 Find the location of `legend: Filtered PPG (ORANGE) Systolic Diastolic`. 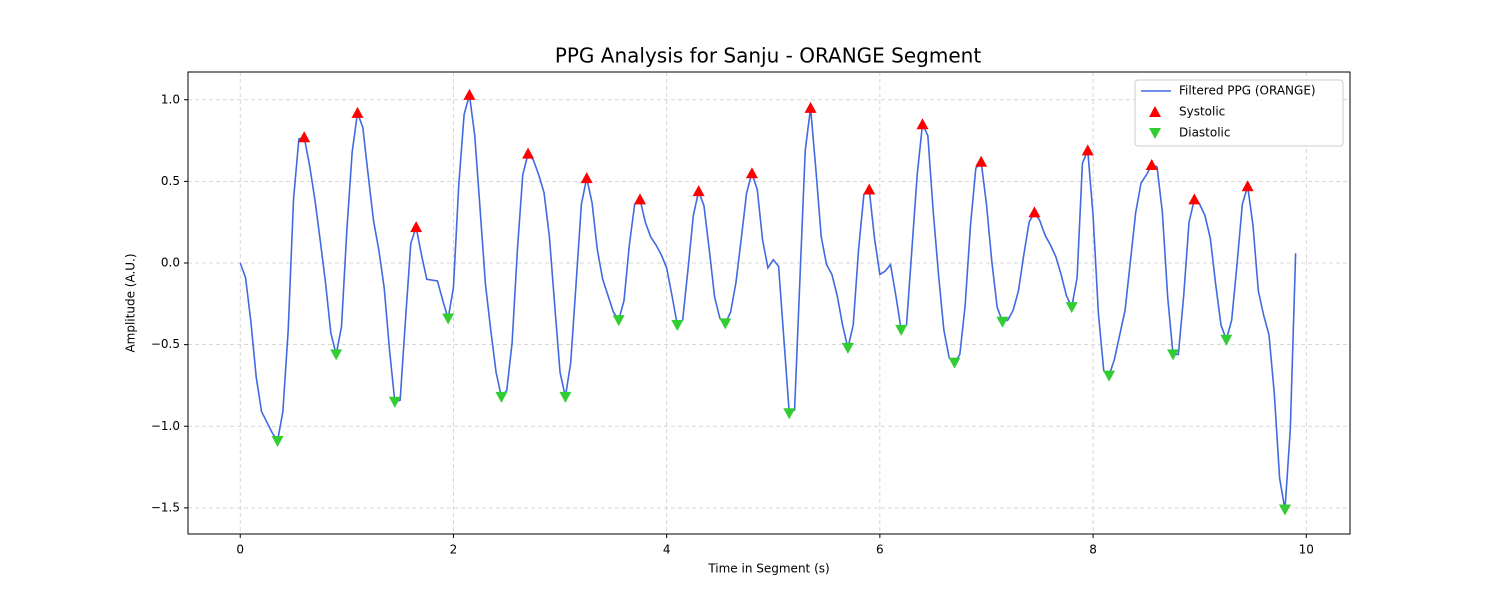

legend: Filtered PPG (ORANGE) Systolic Diastolic is located at coordinates (1239, 113).